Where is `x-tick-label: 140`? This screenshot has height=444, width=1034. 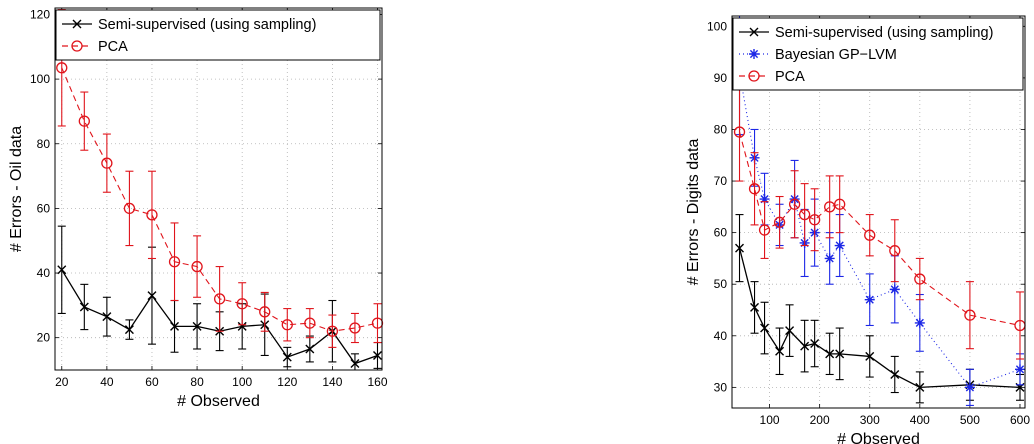 x-tick-label: 140 is located at coordinates (332, 382).